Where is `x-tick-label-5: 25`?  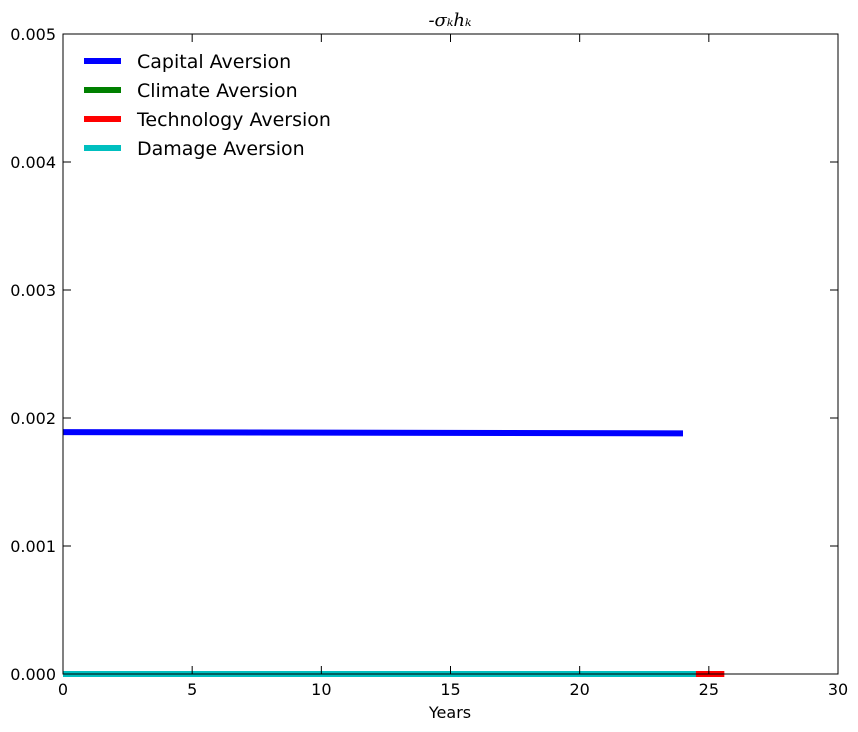
x-tick-label-5: 25 is located at coordinates (709, 689).